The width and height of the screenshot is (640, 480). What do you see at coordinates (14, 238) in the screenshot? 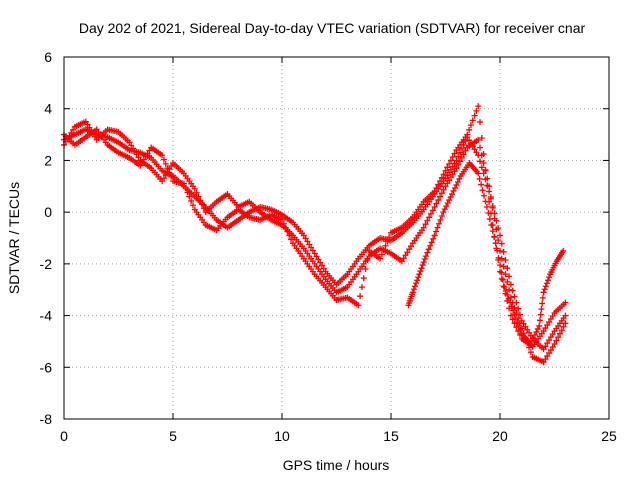
I see `y-axis-label: SDTVAR / TECUs` at bounding box center [14, 238].